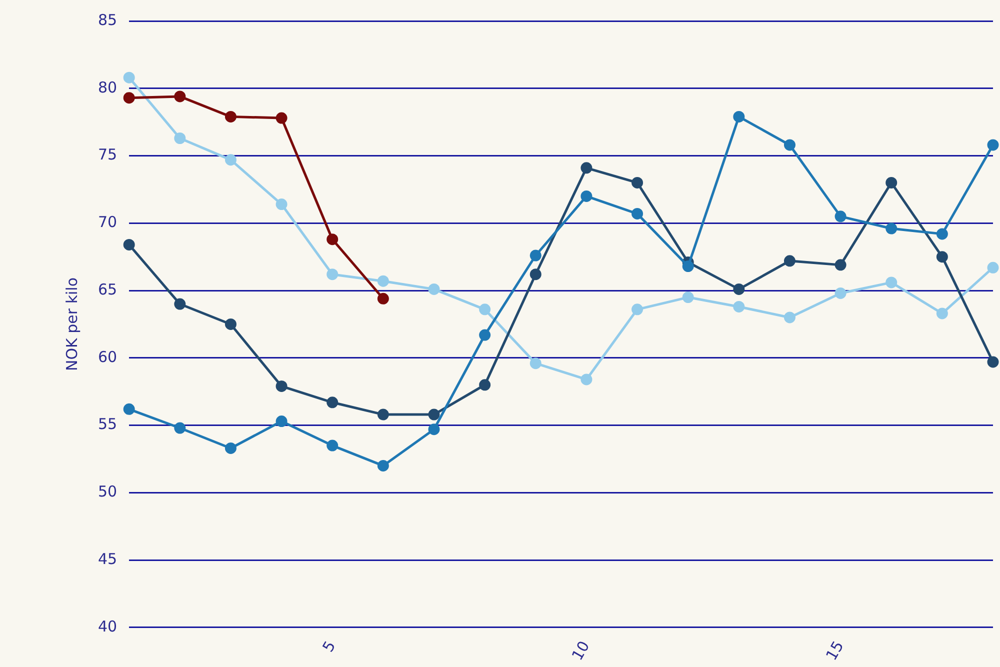  I want to click on y-tick-label: 65, so click(108, 289).